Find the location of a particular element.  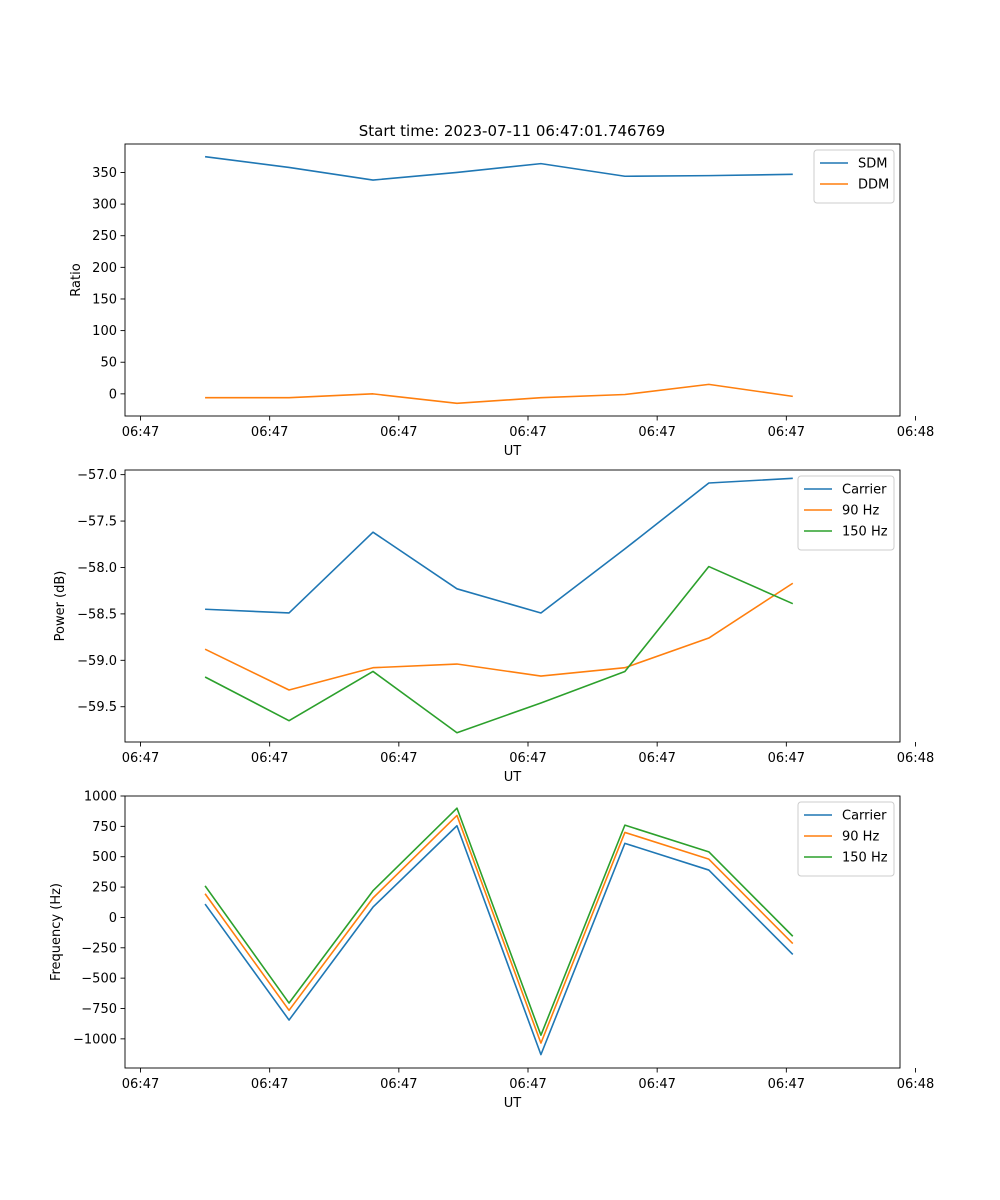

series-line-ddm is located at coordinates (499, 394).